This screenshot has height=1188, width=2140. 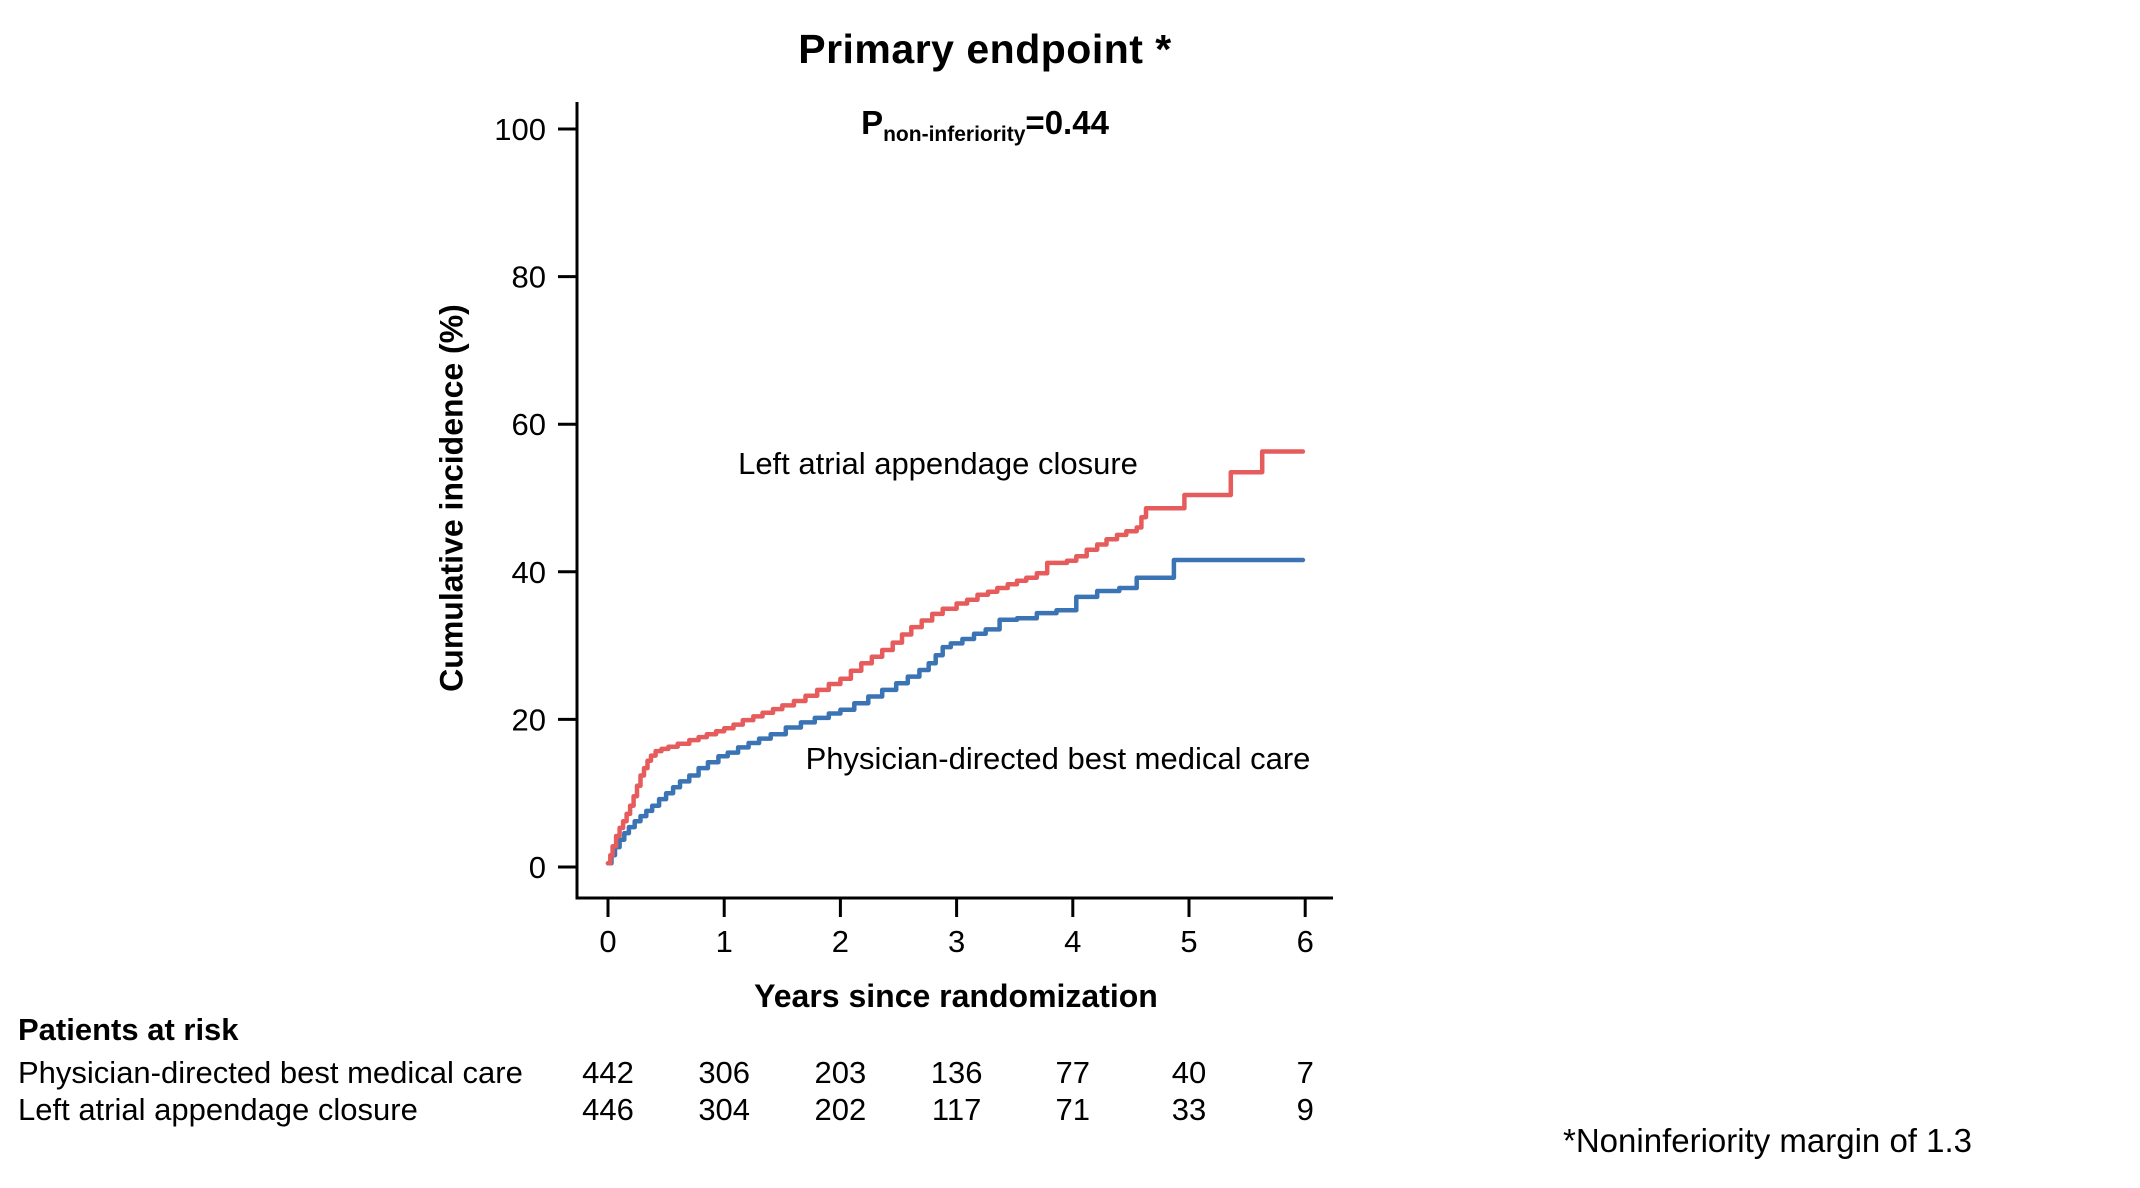 What do you see at coordinates (1188, 941) in the screenshot?
I see `x-tick-label: 5` at bounding box center [1188, 941].